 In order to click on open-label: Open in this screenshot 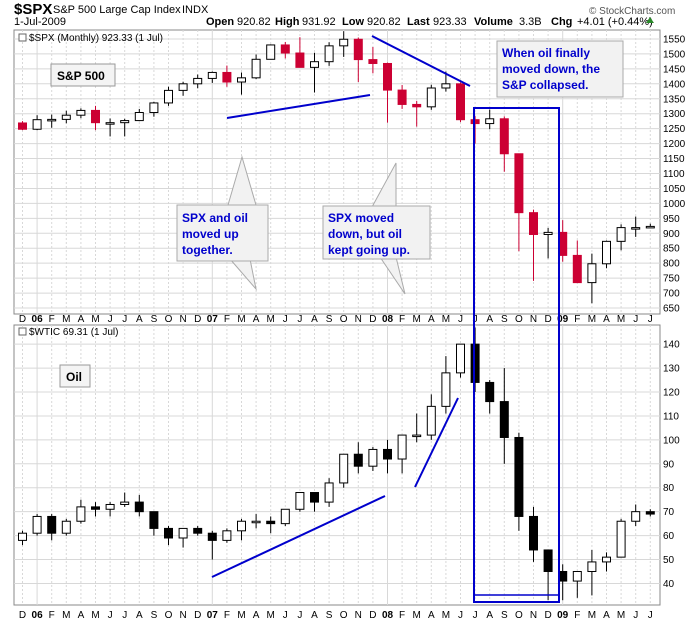, I will do `click(220, 22)`.